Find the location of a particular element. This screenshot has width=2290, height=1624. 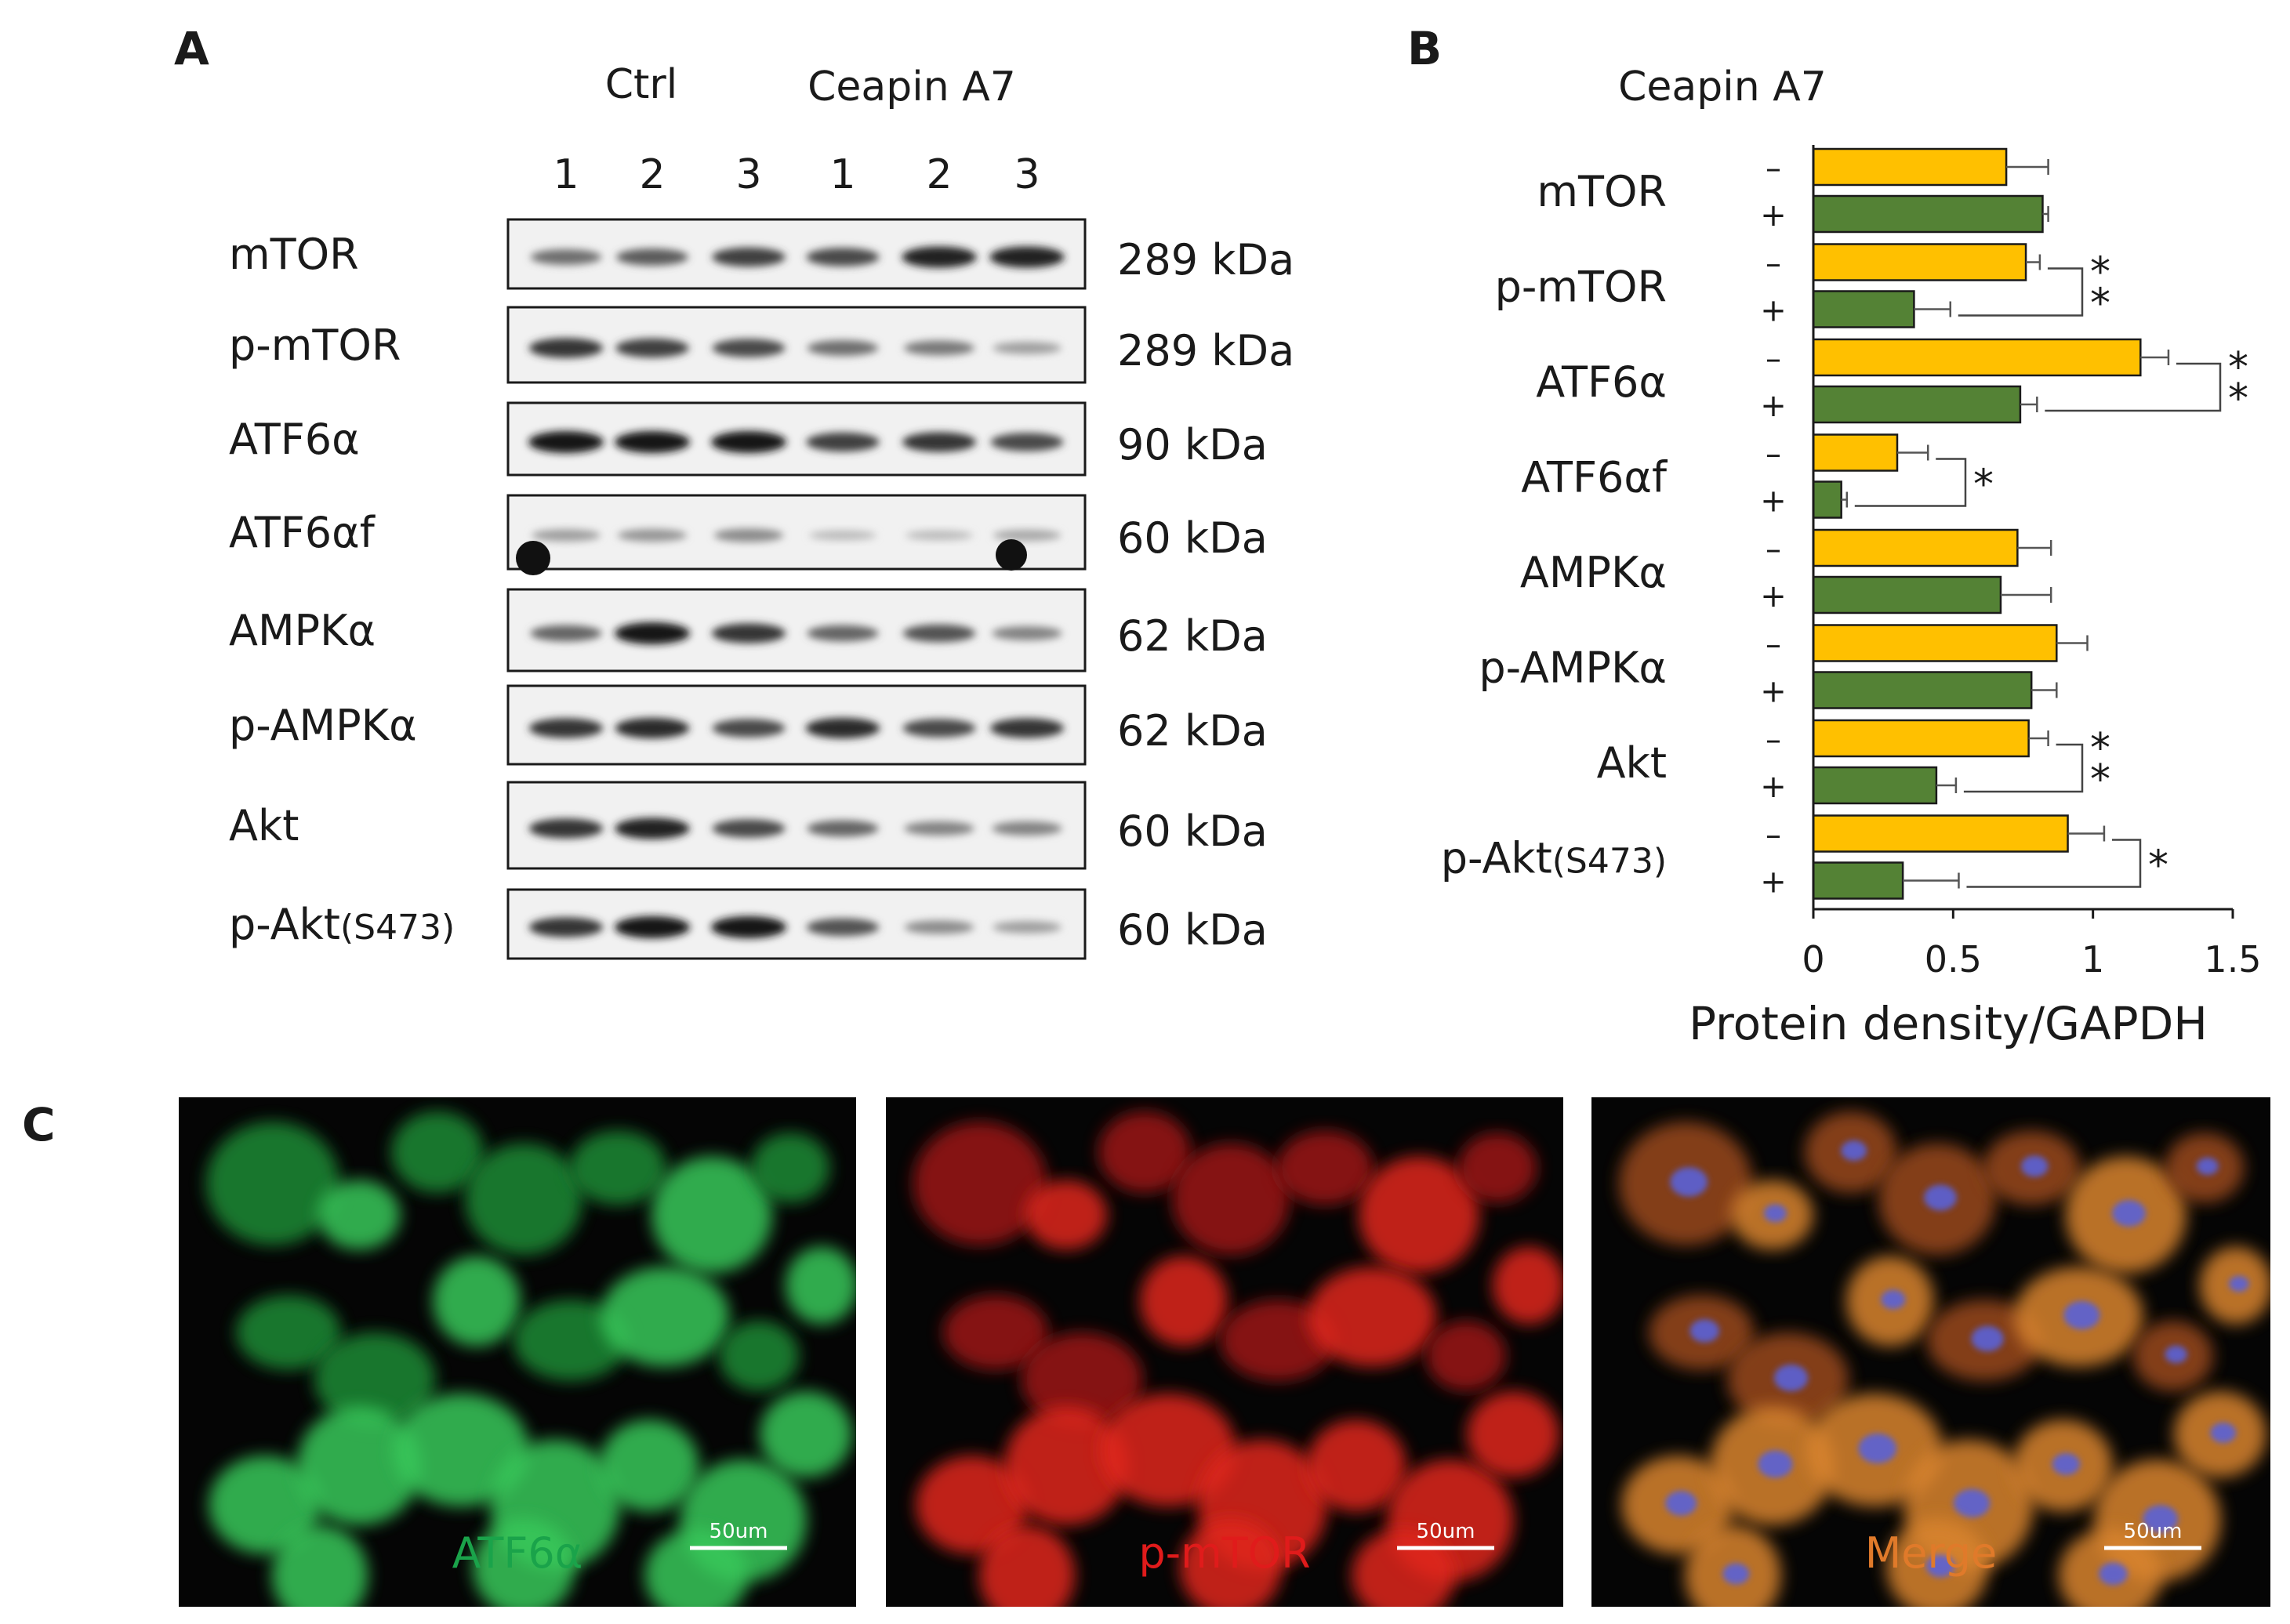

protein-name-sub: (S473) is located at coordinates (397, 928).